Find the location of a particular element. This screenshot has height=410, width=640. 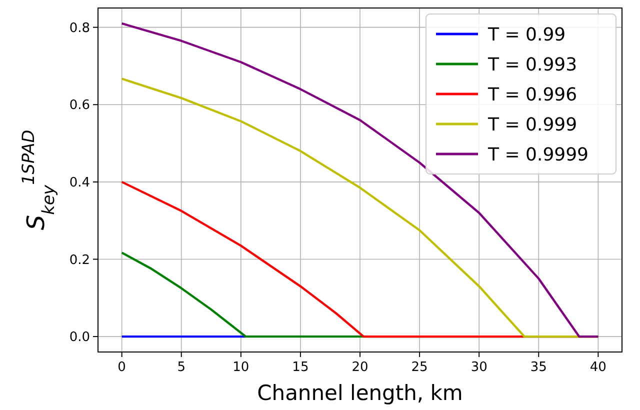

y-tick-label: 0.0 is located at coordinates (79, 338).